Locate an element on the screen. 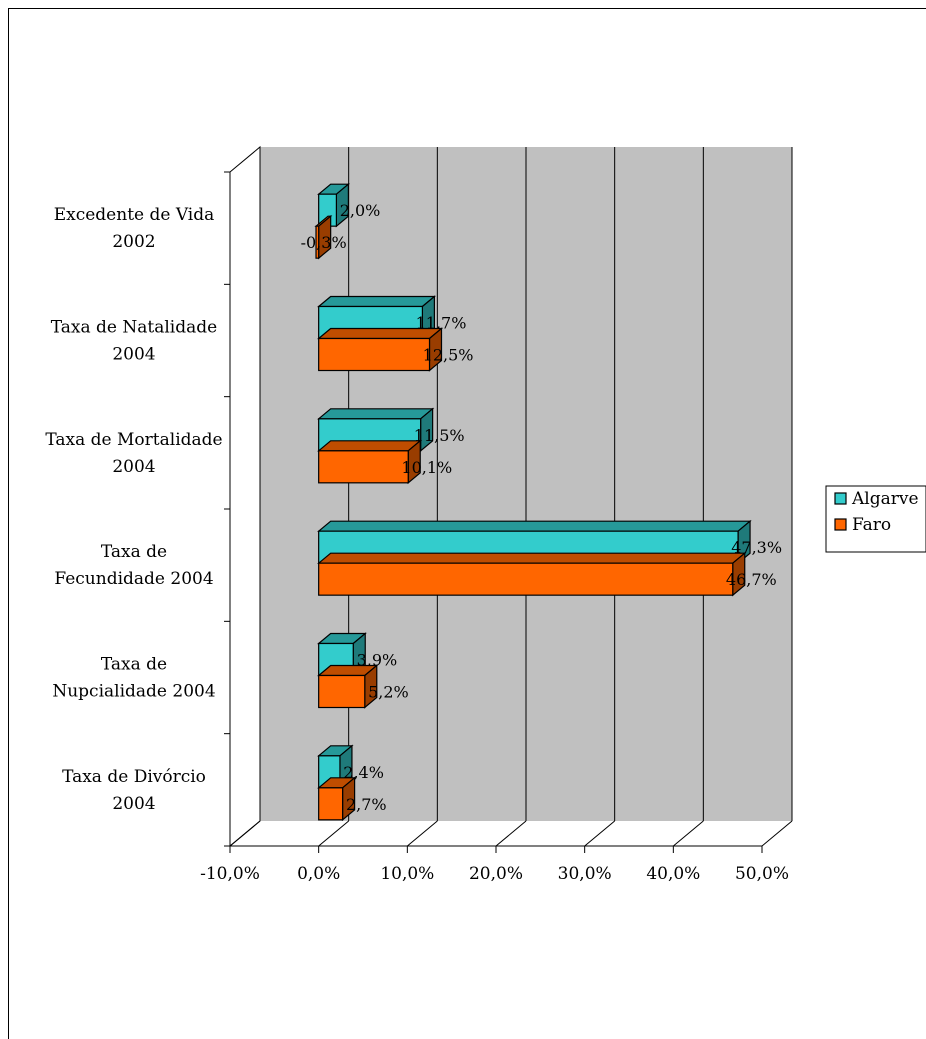 The height and width of the screenshot is (1039, 926). category-label: Taxa de Divórcio 2004 is located at coordinates (134, 790).